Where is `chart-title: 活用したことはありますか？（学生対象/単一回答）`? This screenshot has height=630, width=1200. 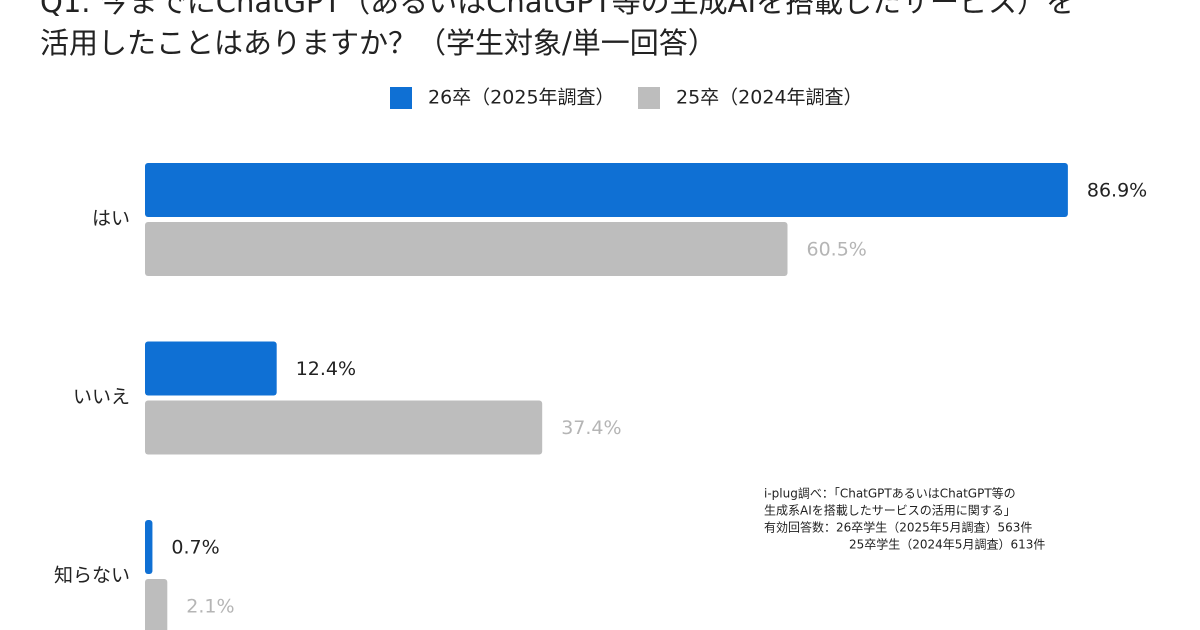 chart-title: 活用したことはありますか？（学生対象/単一回答） is located at coordinates (378, 43).